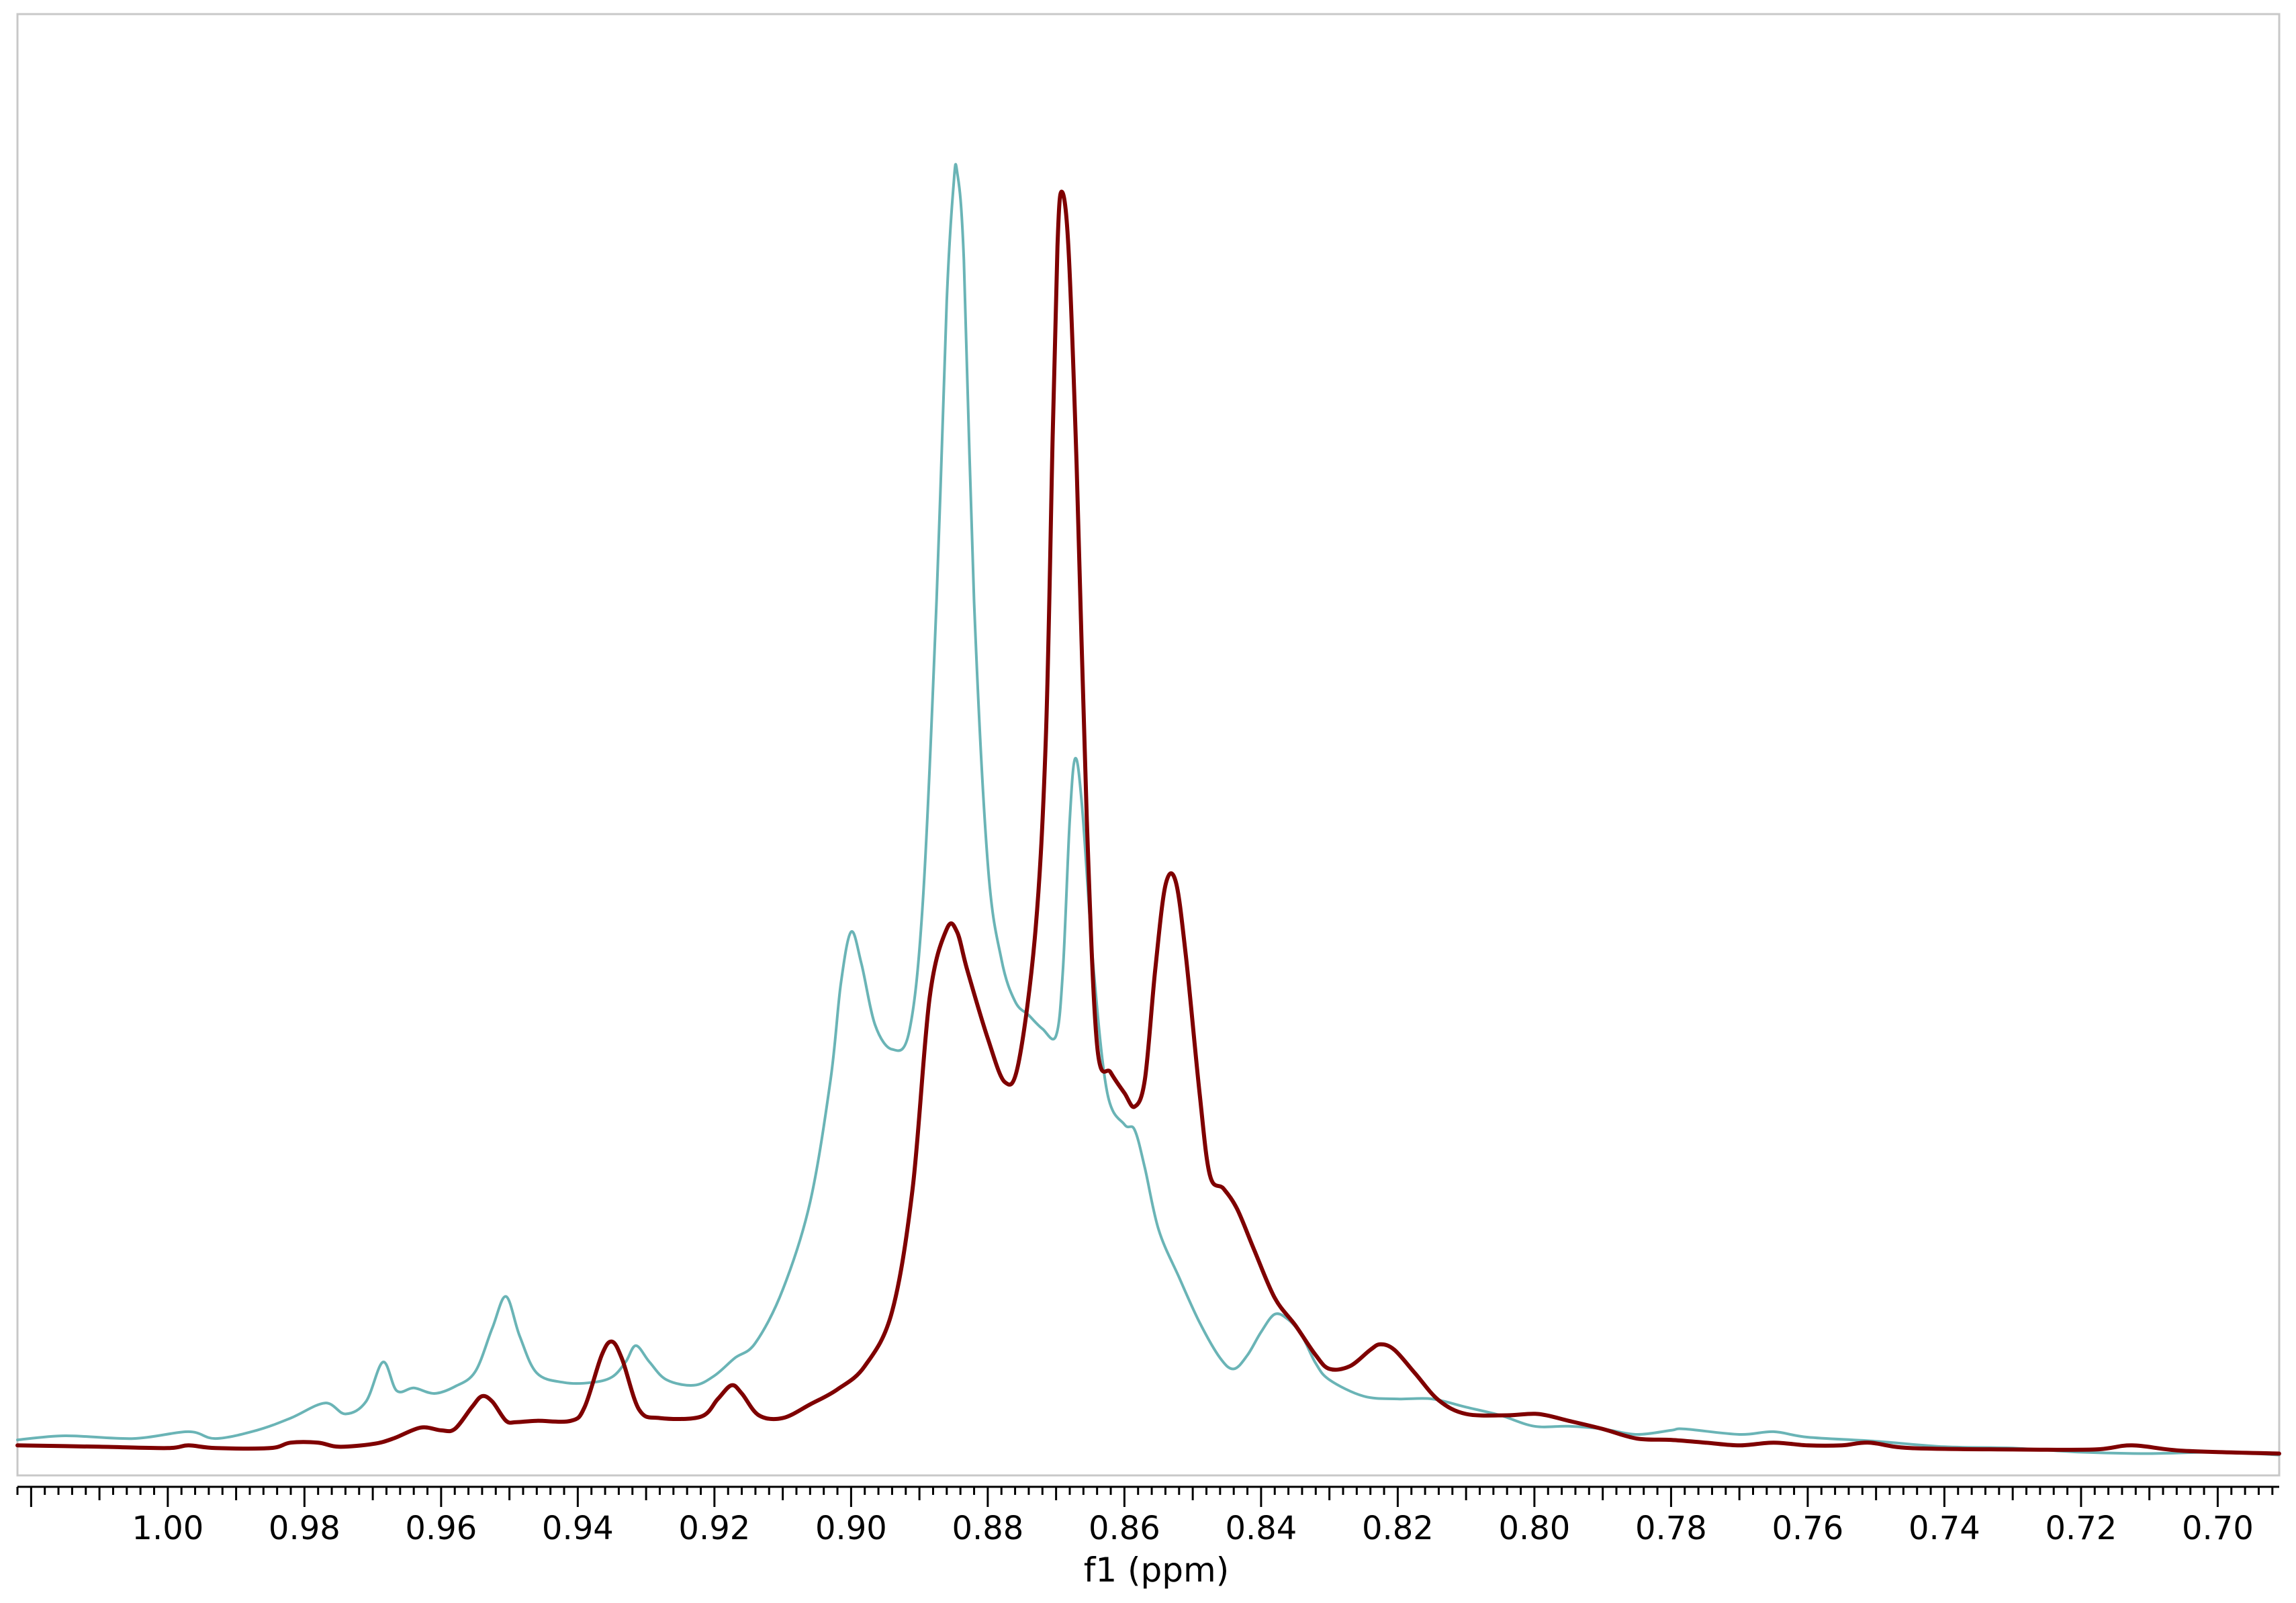  Describe the element at coordinates (1671, 1528) in the screenshot. I see `x-tick-label: 0.78` at that location.